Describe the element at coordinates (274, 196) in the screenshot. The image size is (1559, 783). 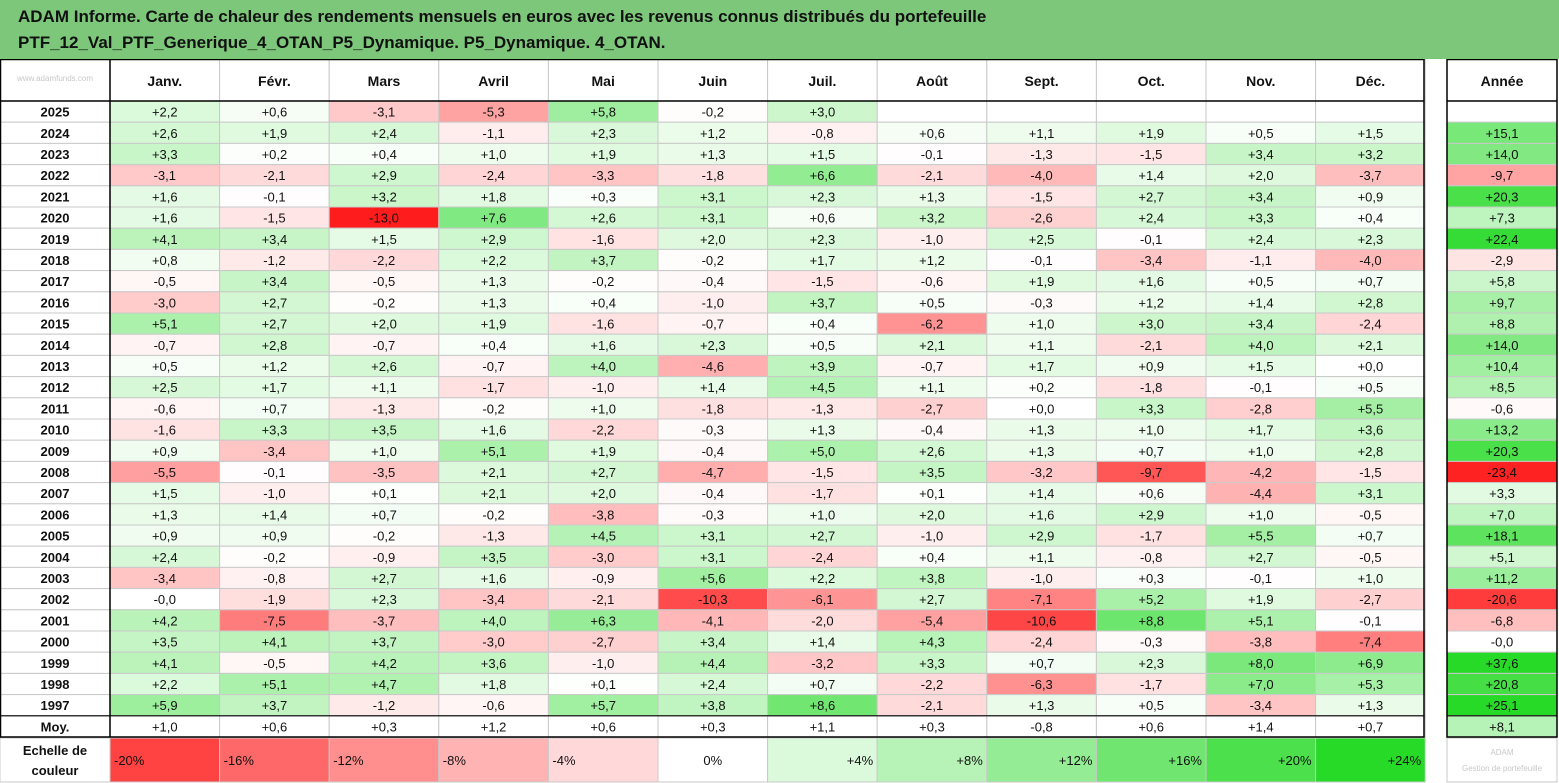
I see `heatmap-value: -0,1` at that location.